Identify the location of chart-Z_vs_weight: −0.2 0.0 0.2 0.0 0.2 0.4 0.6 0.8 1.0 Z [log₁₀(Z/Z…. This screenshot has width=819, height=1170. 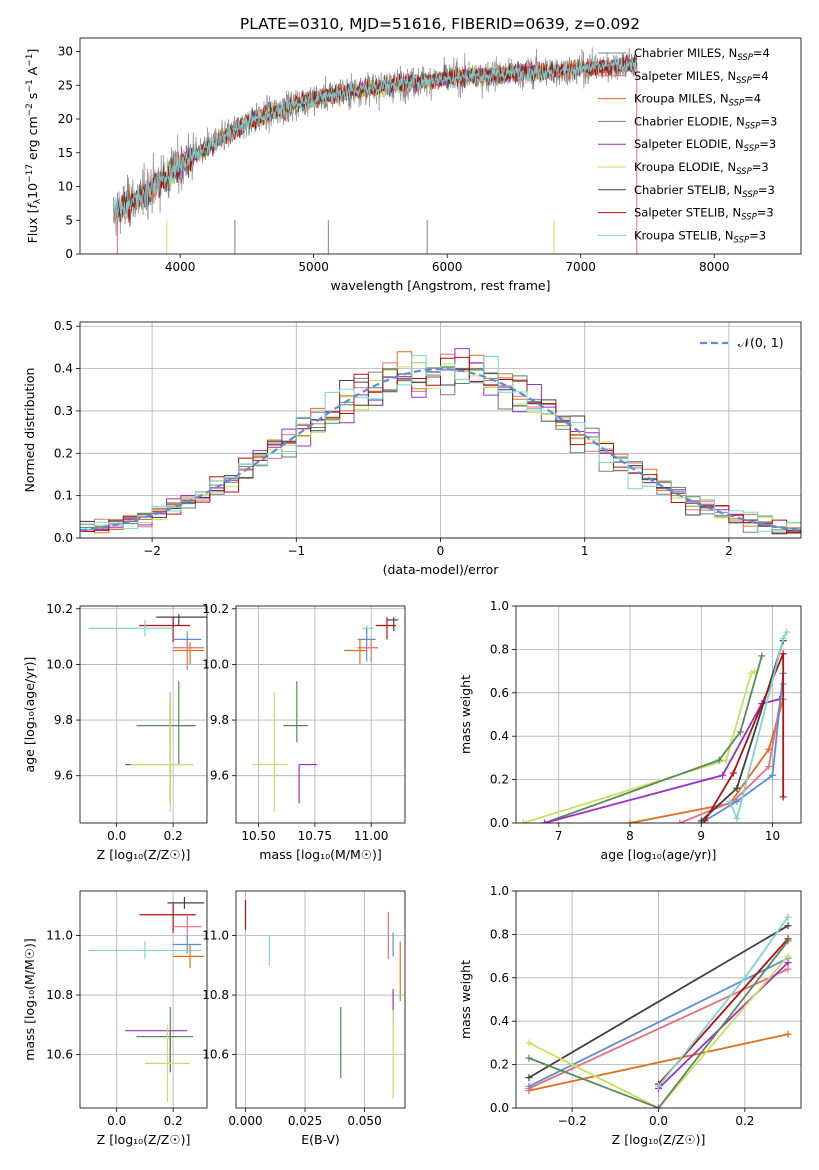
(630, 1015).